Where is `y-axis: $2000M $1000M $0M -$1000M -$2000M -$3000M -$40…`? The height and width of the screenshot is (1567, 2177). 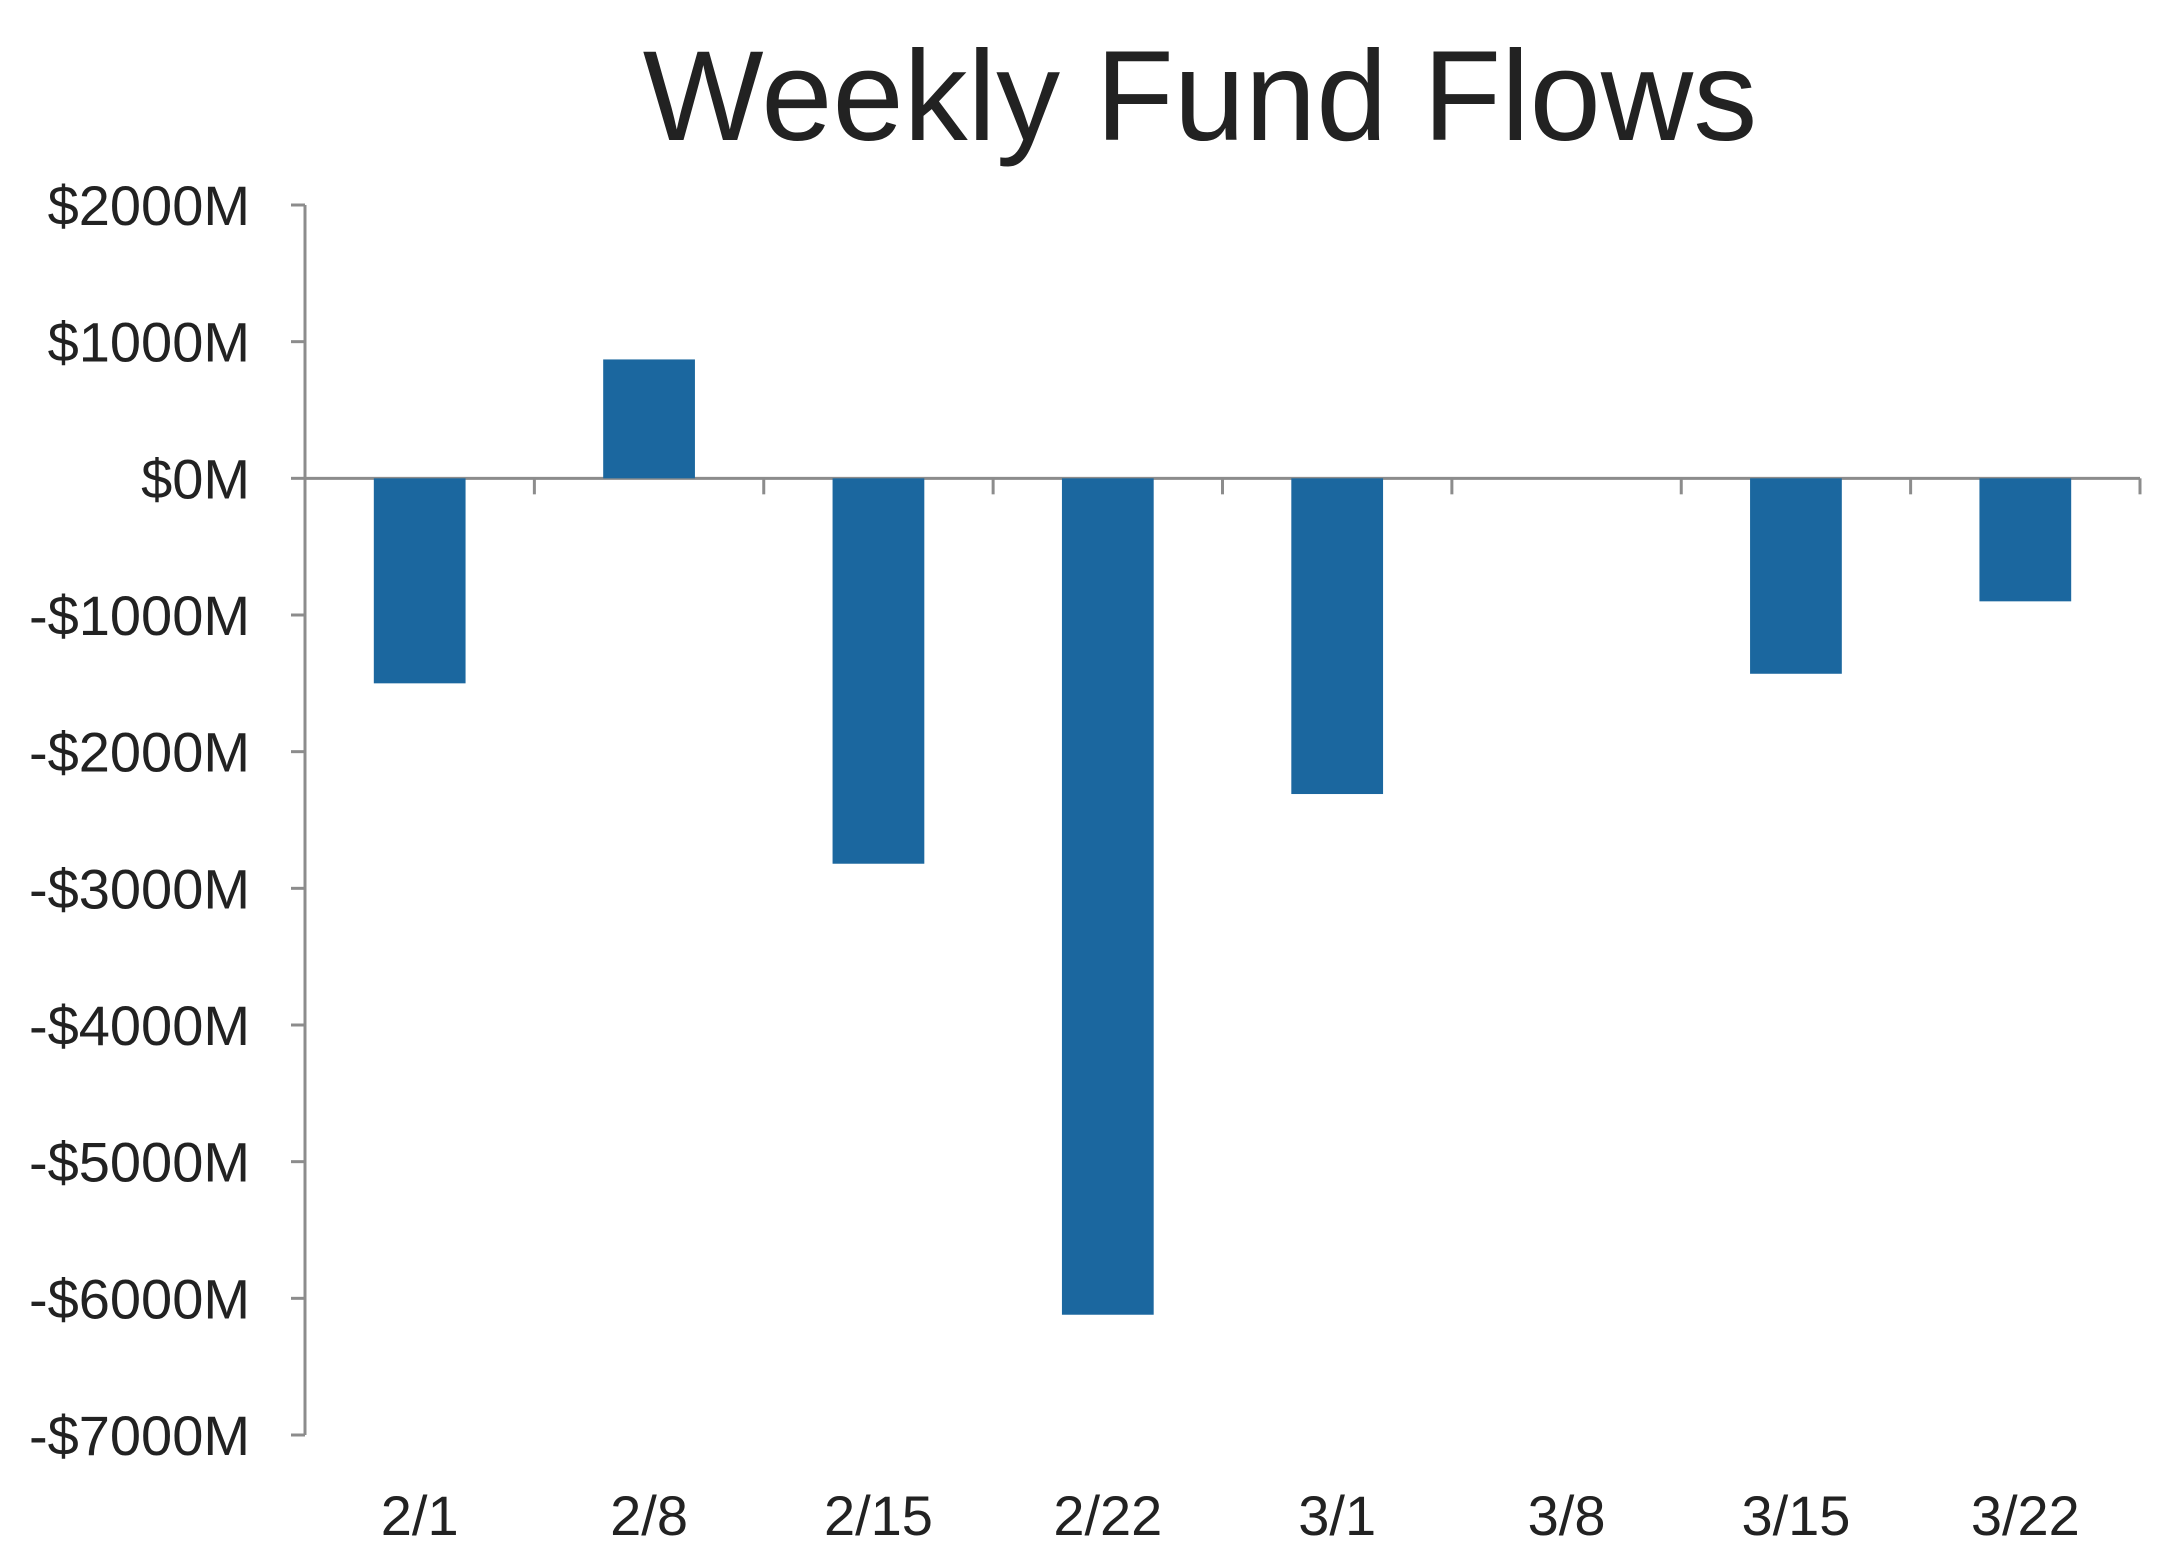 y-axis: $2000M $1000M $0M -$1000M -$2000M -$3000M -$40… is located at coordinates (168, 820).